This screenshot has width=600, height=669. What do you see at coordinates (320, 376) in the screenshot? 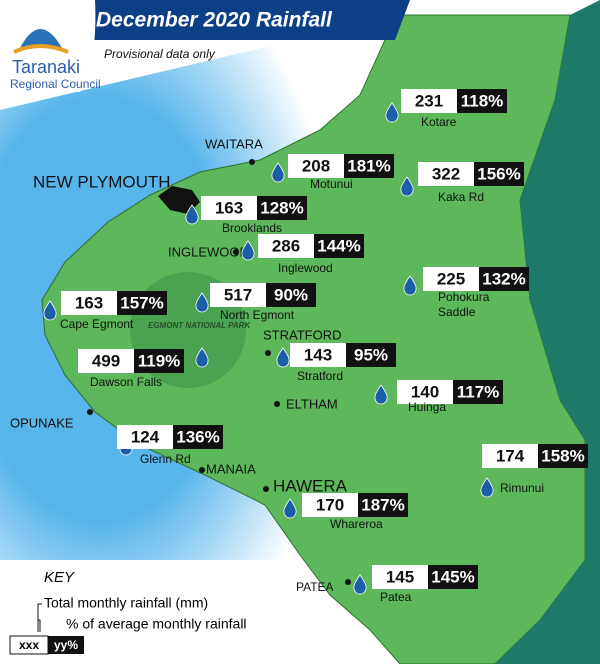
I see `station-name: Stratford` at bounding box center [320, 376].